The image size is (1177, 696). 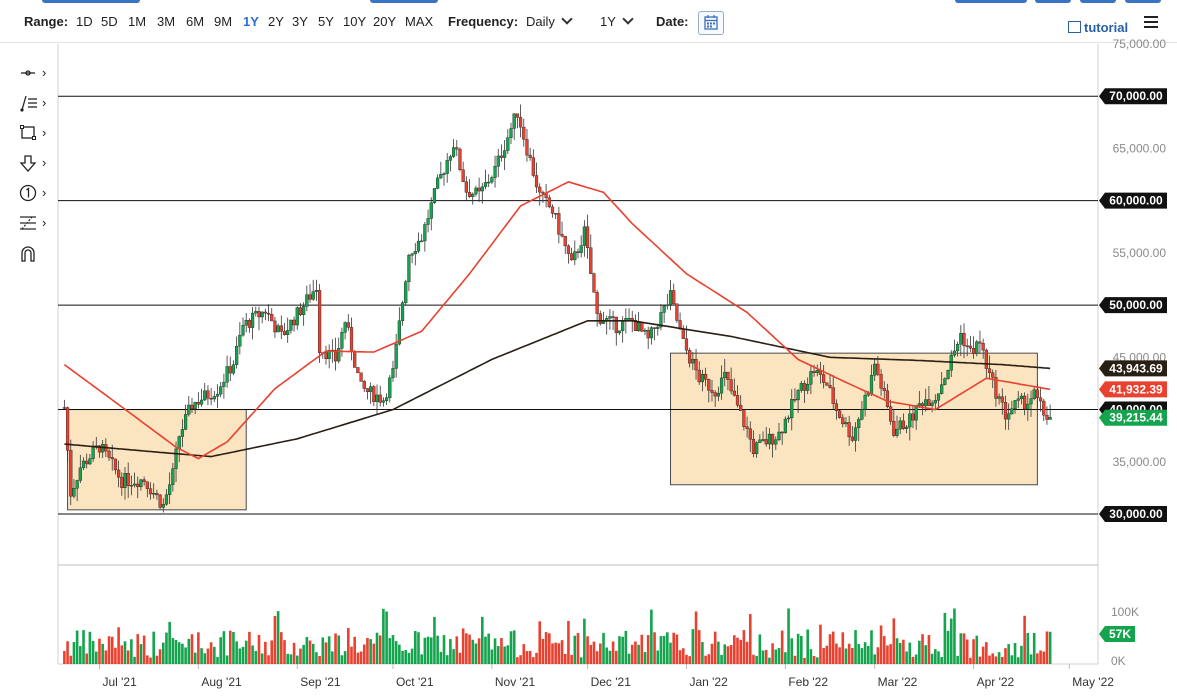 What do you see at coordinates (808, 682) in the screenshot?
I see `x-tick-label: Feb '22` at bounding box center [808, 682].